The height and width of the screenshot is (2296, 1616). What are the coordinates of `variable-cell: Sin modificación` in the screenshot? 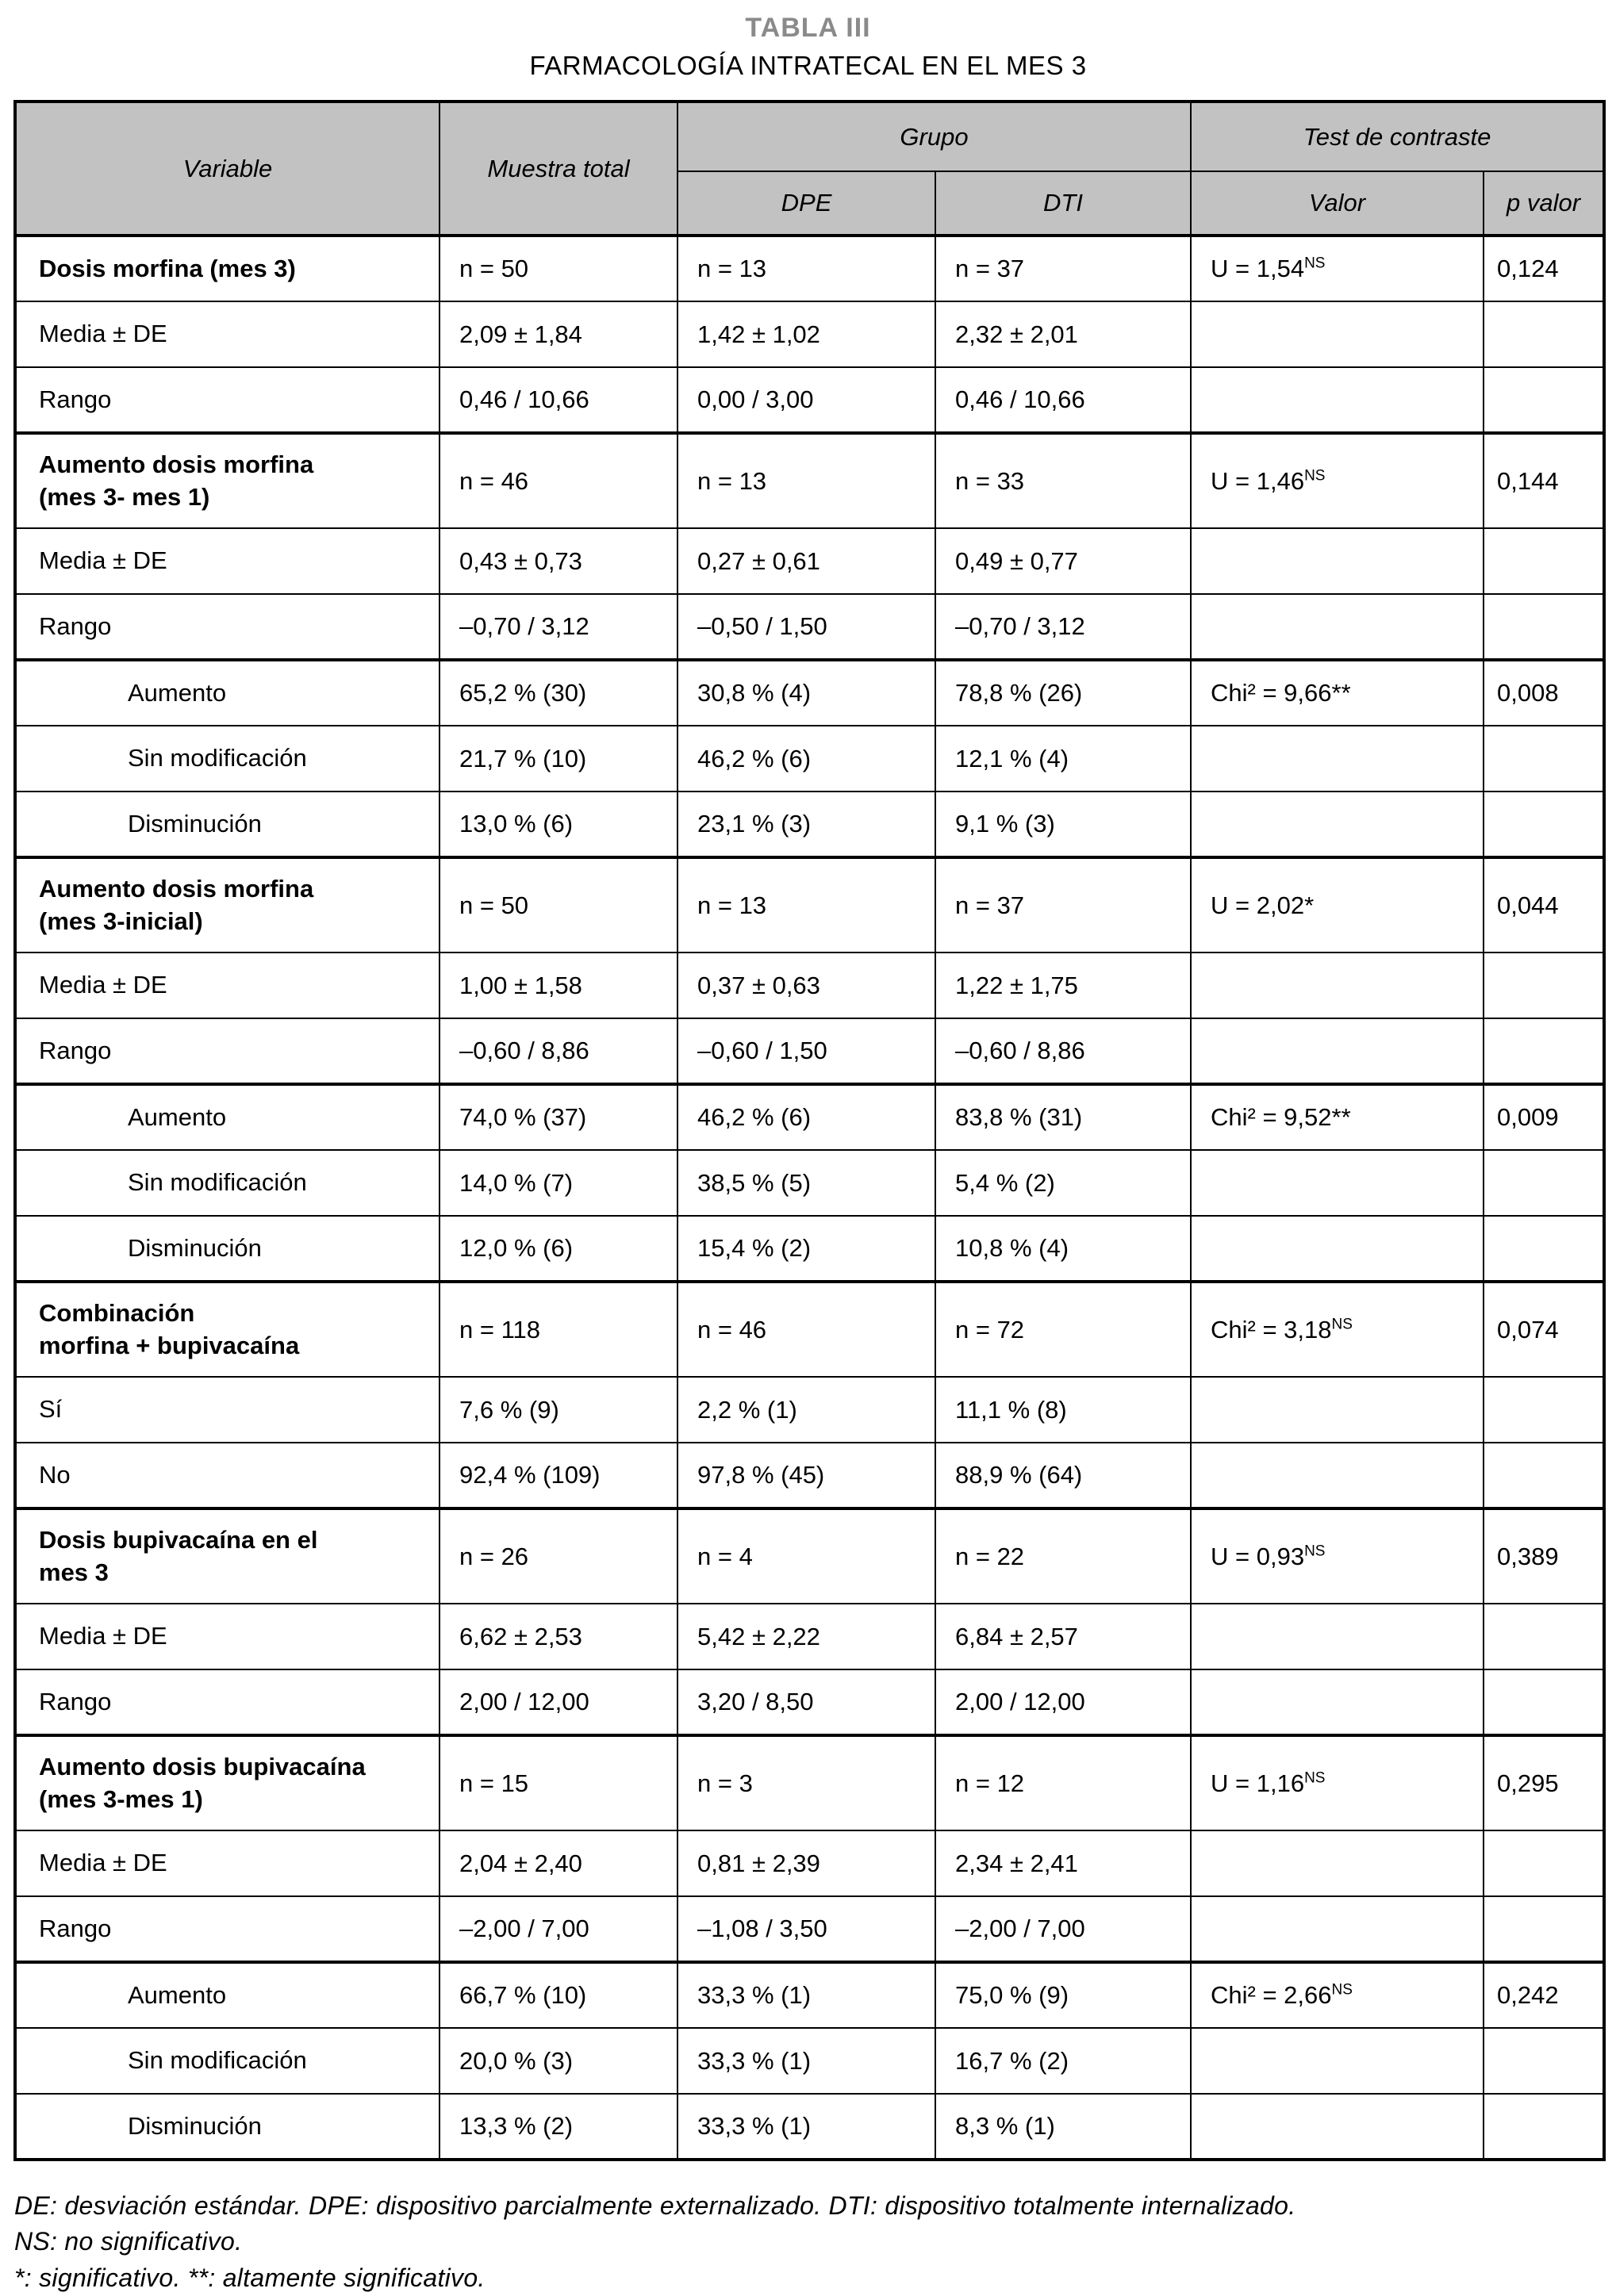 It's located at (227, 2061).